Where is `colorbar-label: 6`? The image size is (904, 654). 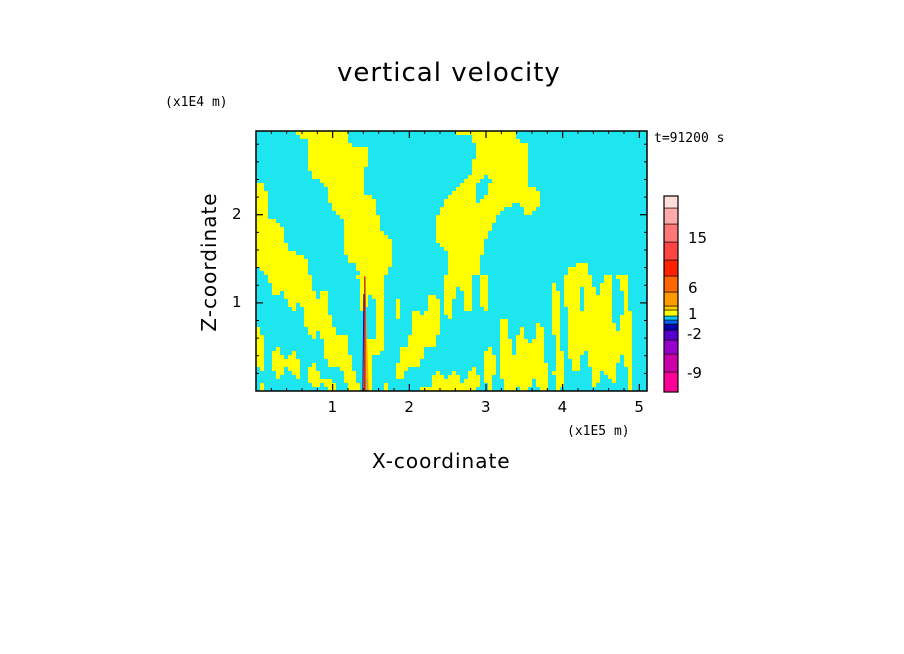 colorbar-label: 6 is located at coordinates (693, 288).